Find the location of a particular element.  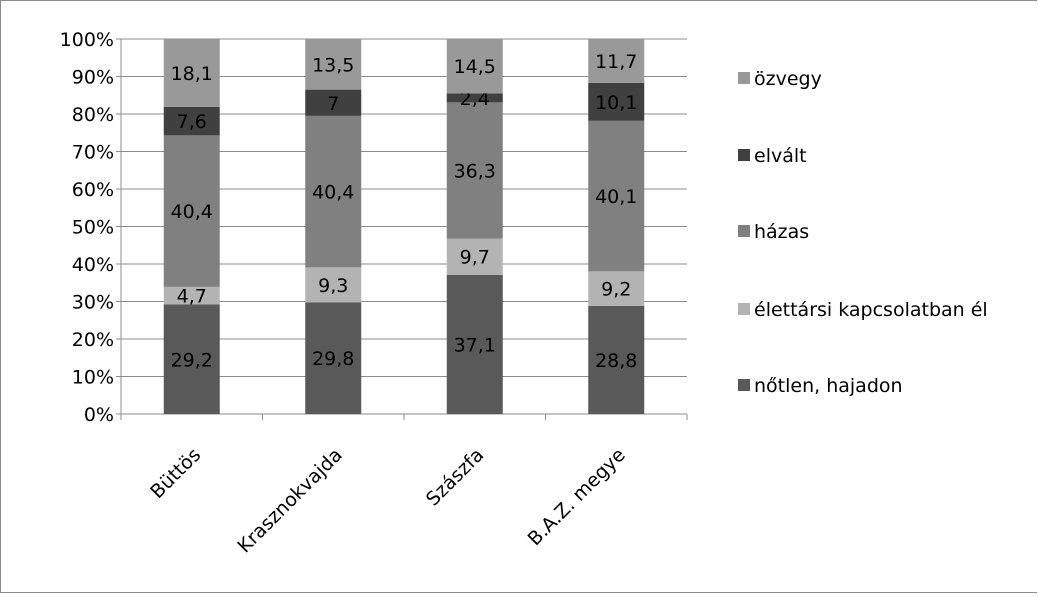

y-tick-label: 60% is located at coordinates (93, 190).